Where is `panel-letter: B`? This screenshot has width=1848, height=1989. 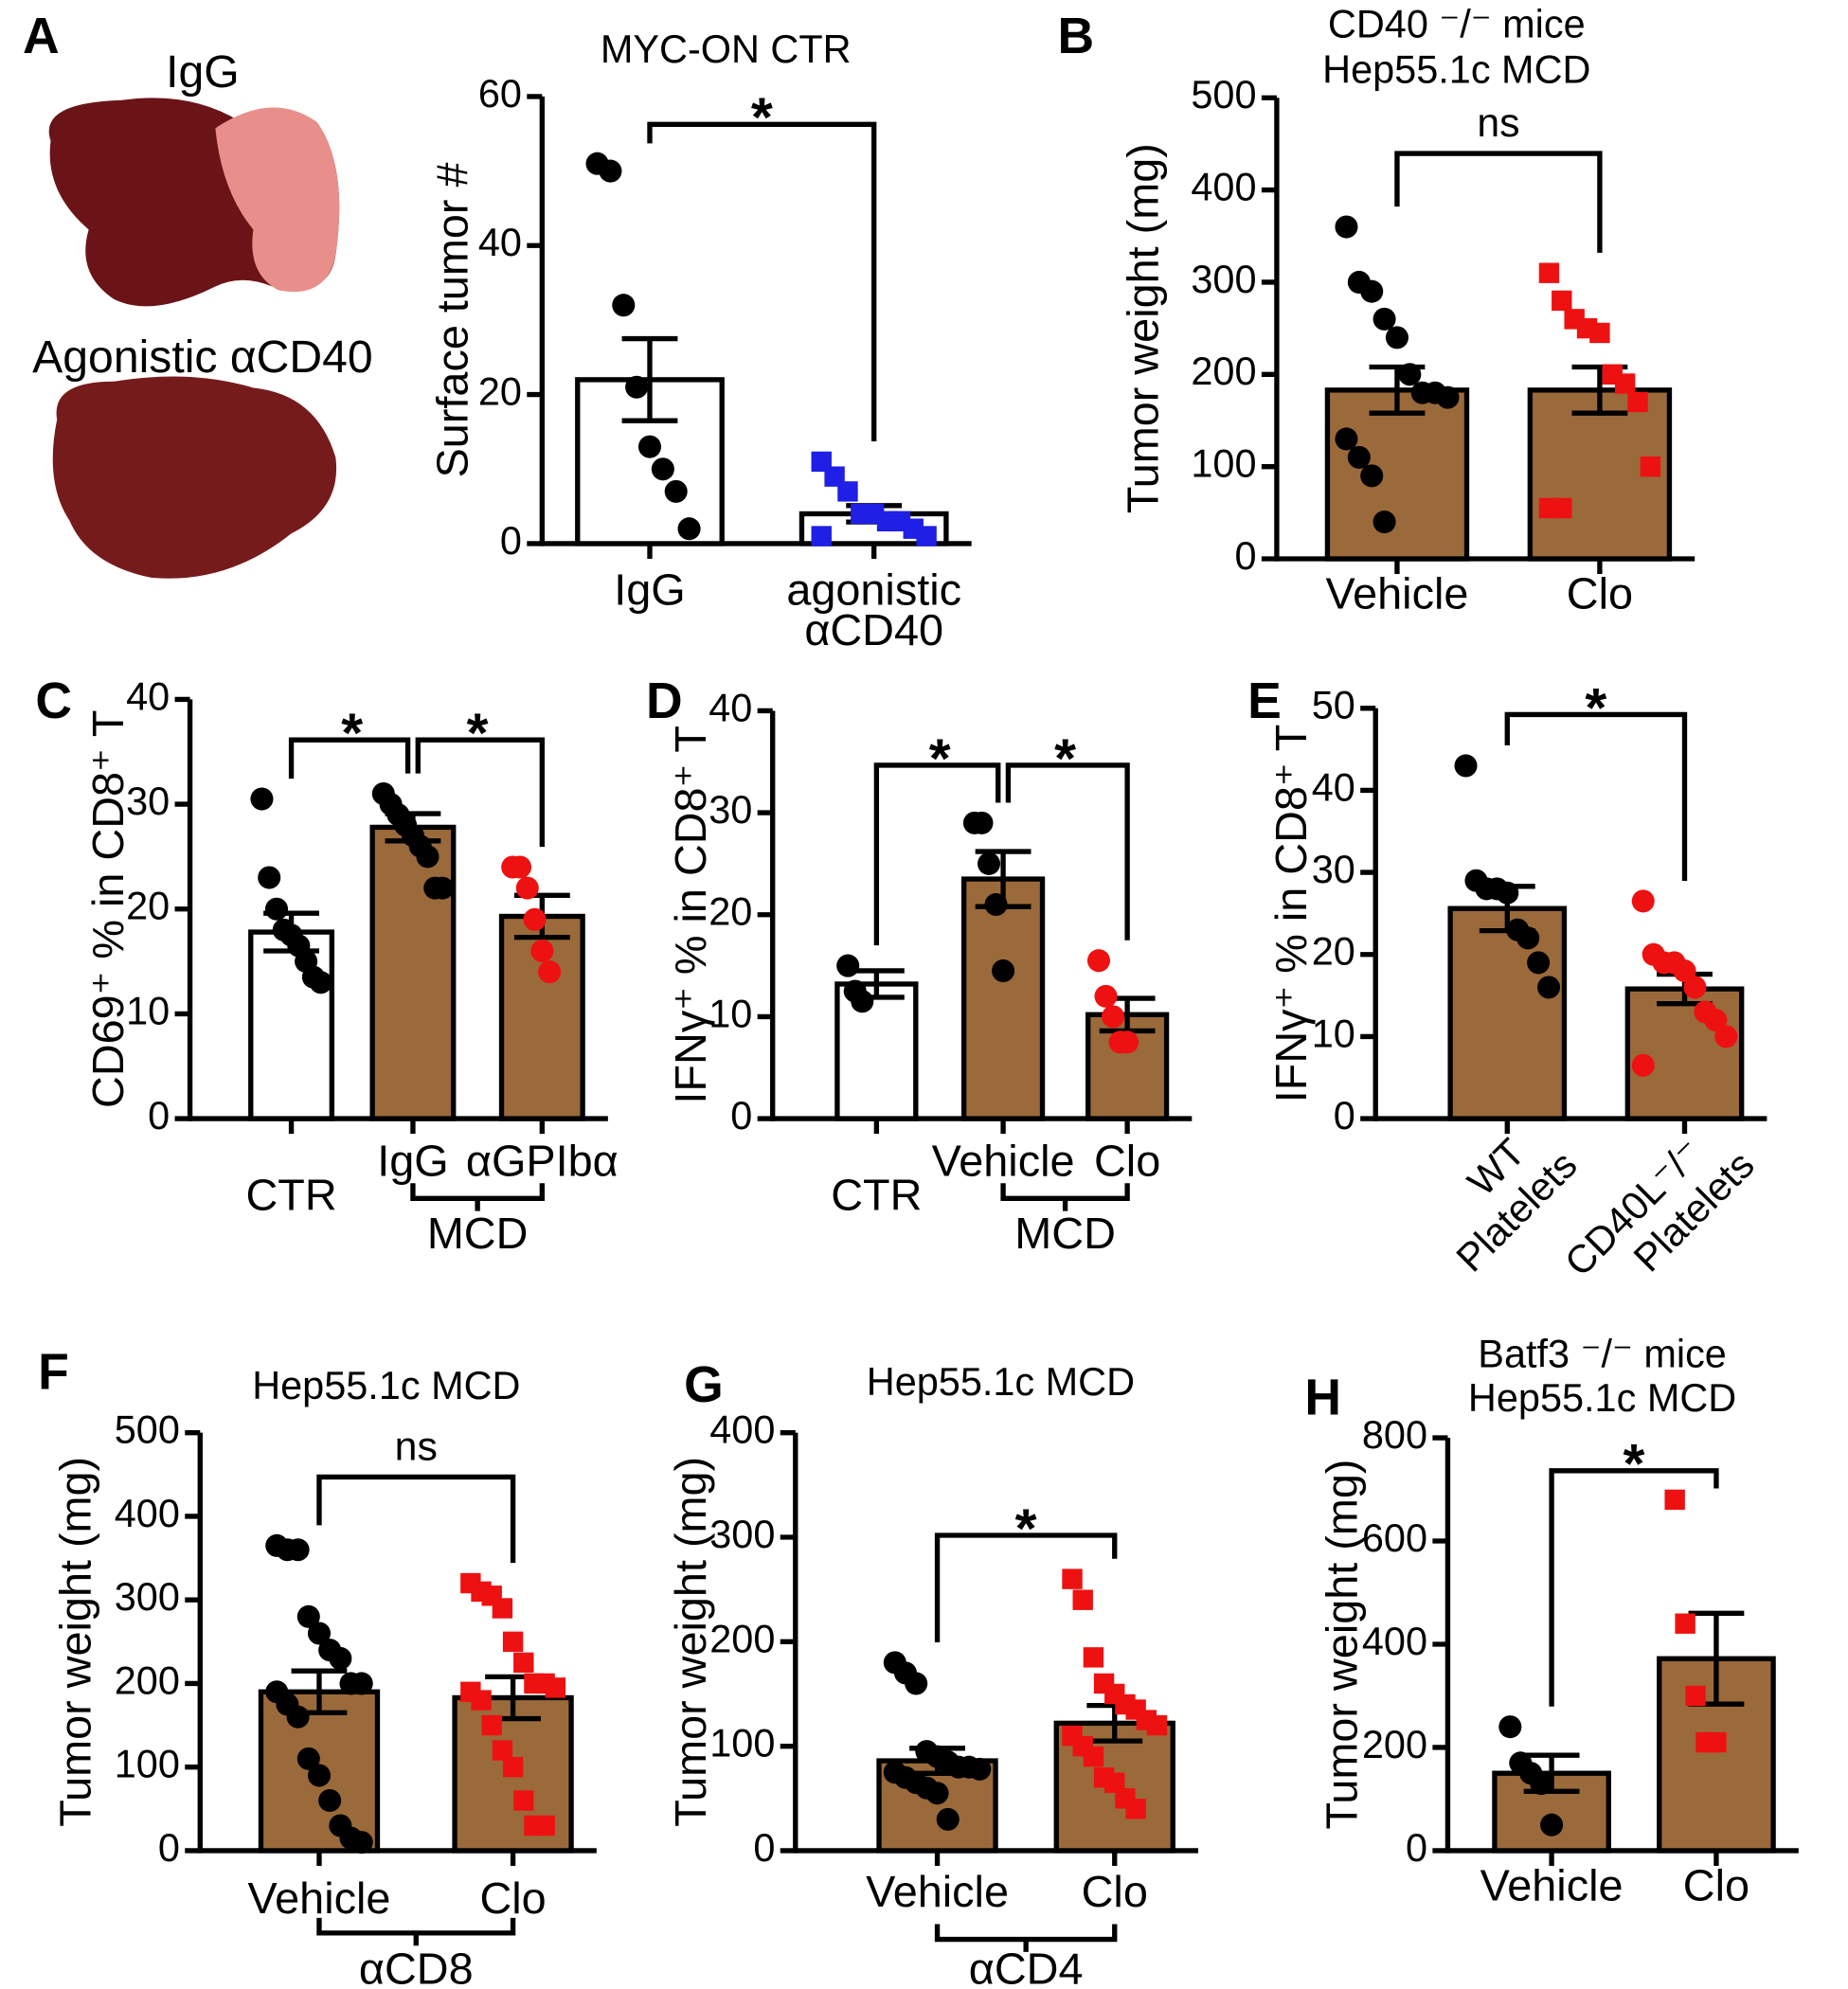 panel-letter: B is located at coordinates (1076, 36).